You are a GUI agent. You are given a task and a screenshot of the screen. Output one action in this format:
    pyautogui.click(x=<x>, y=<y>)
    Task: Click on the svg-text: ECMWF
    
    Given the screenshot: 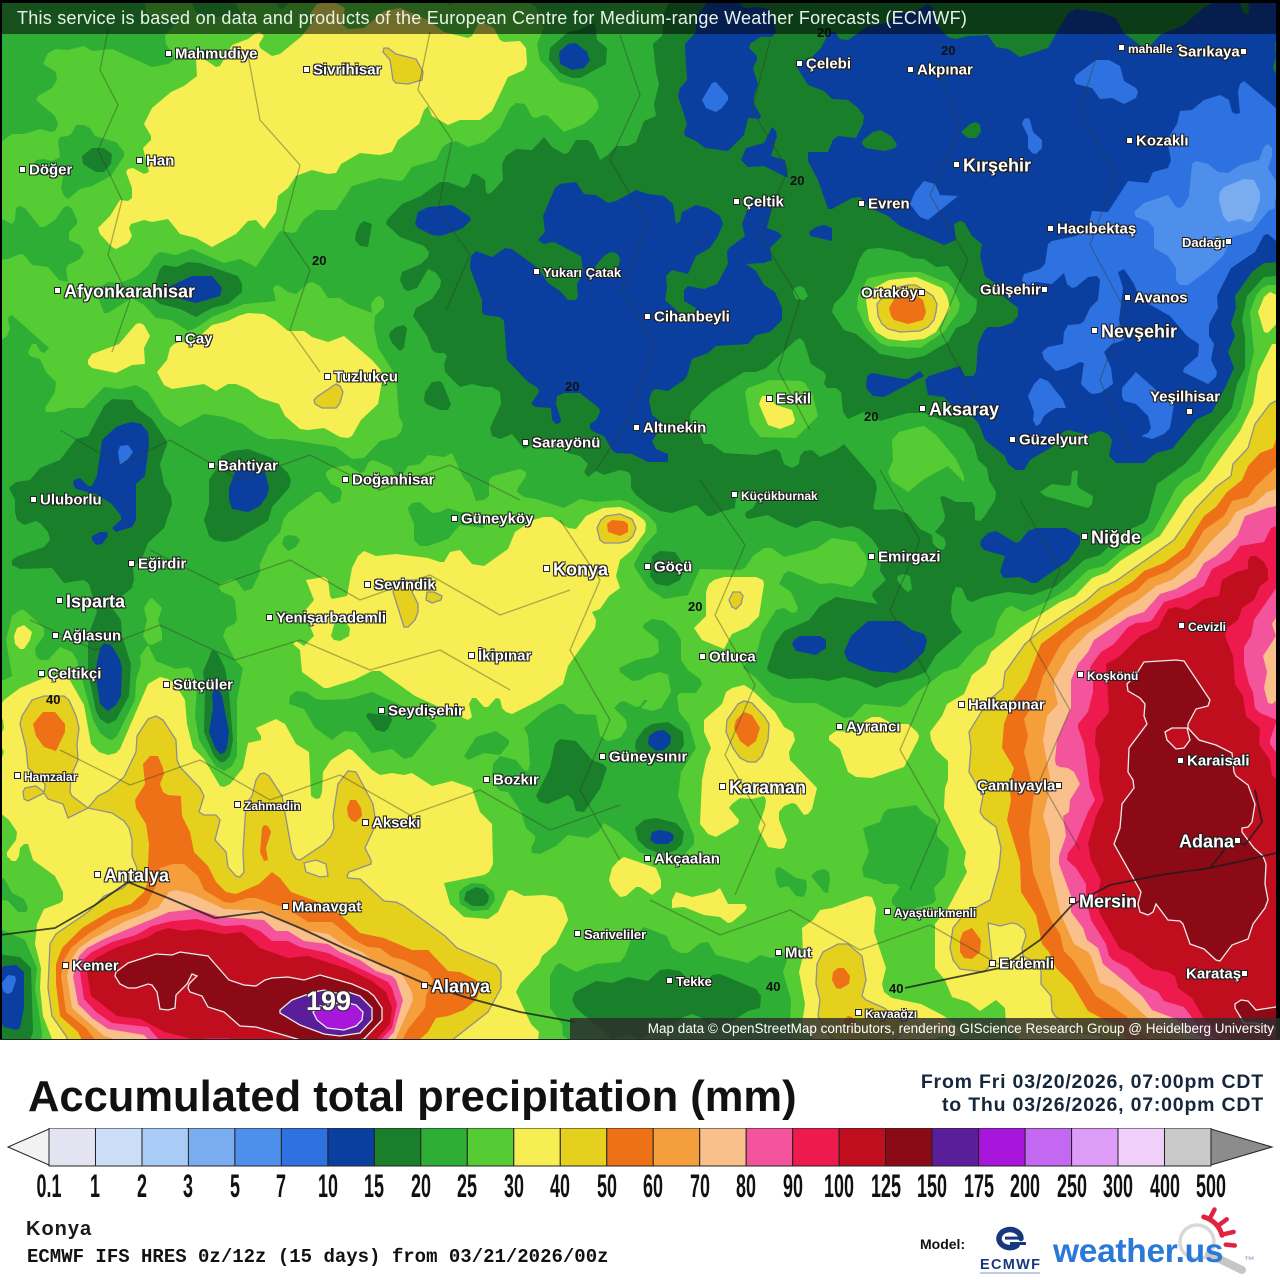 What is the action you would take?
    pyautogui.click(x=1010, y=1265)
    